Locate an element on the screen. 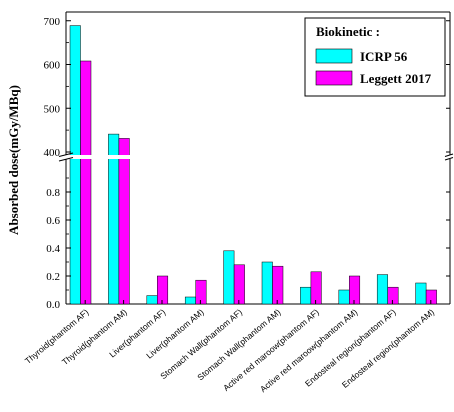  y-tick-label-high-1: 500 is located at coordinates (52, 109).